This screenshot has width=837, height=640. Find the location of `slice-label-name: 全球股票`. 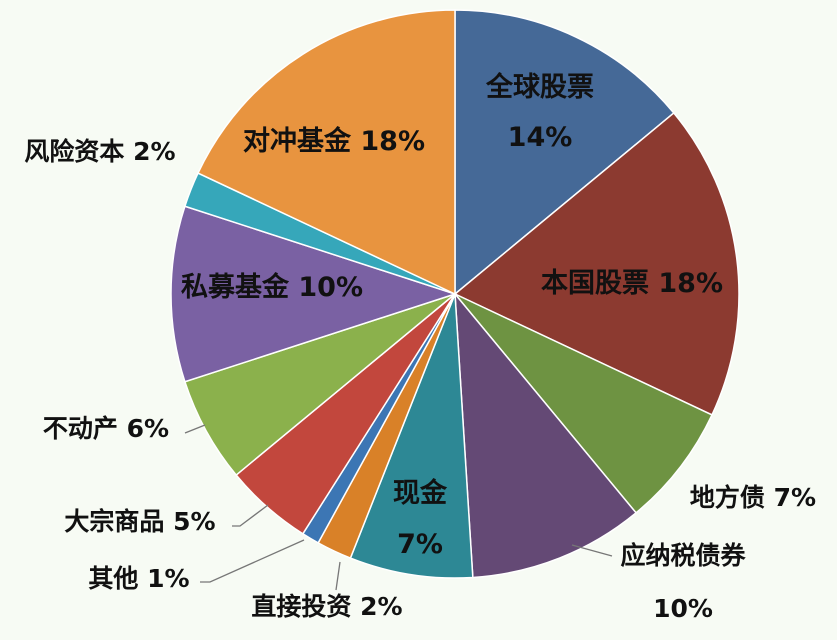

slice-label-name: 全球股票 is located at coordinates (539, 87).